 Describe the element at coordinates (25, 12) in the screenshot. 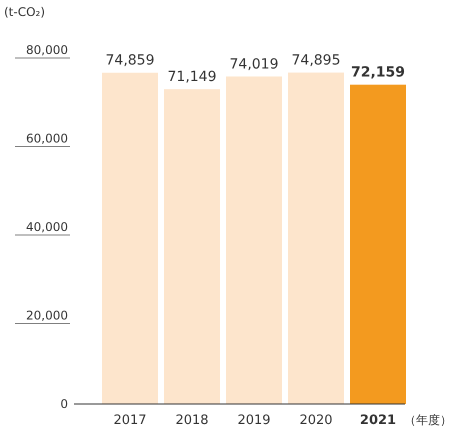

I see `y-axis-title: (t-CO₂)` at that location.